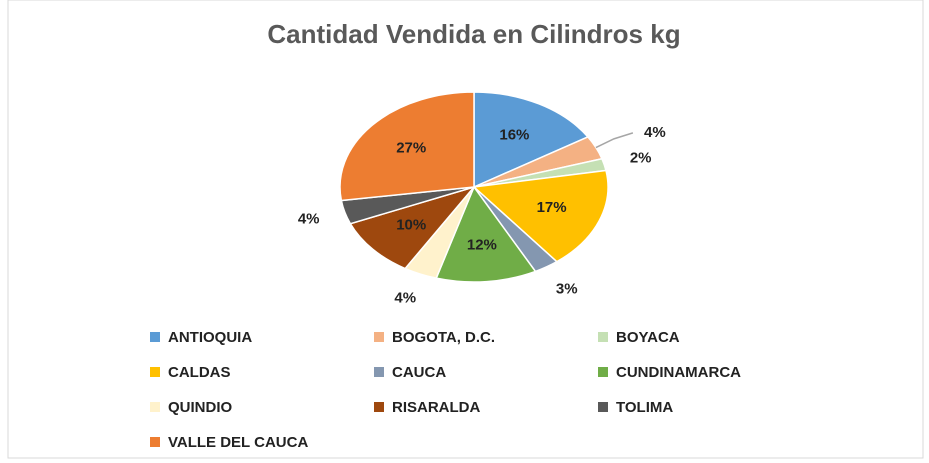  I want to click on legend-label: ANTIOQUIA, so click(210, 337).